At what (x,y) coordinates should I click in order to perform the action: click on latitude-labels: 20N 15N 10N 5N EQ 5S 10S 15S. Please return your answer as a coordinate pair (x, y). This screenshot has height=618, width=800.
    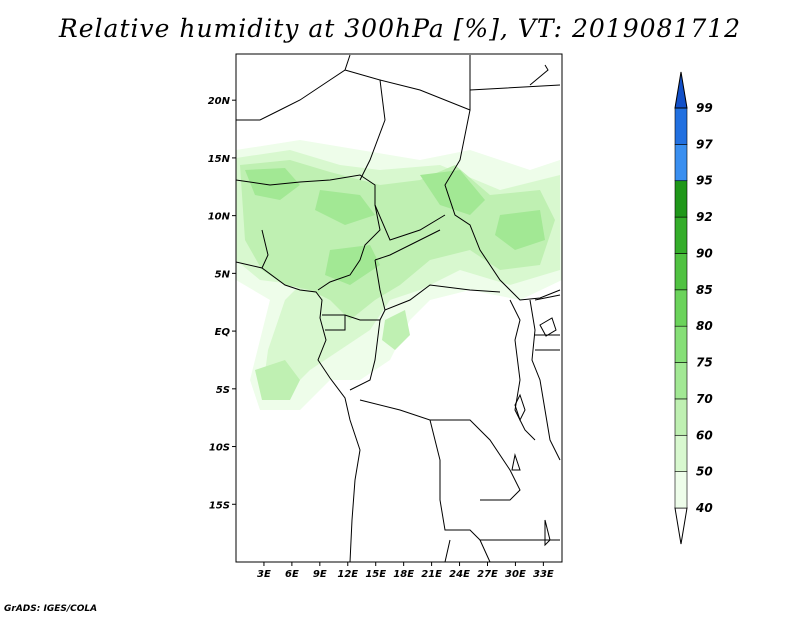
    Looking at the image, I should click on (222, 303).